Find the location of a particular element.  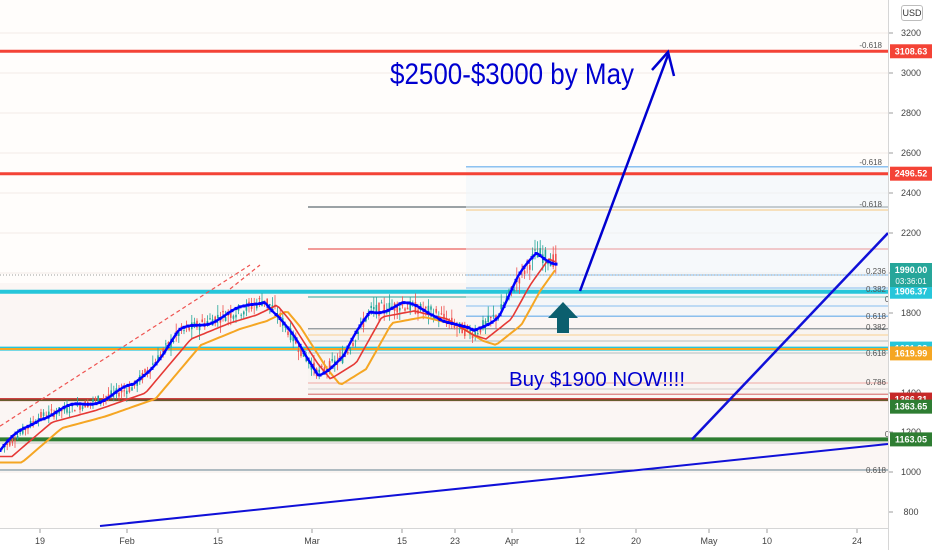

time-axis-svg: 19 Feb 15 Mar 15 23 Apr 12 20 May 10 24 is located at coordinates (448, 537).